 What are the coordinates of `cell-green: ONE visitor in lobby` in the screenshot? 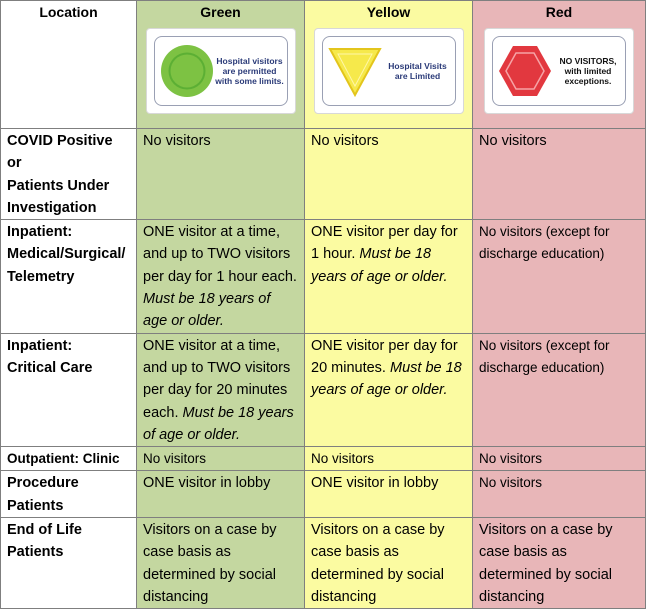 It's located at (220, 494).